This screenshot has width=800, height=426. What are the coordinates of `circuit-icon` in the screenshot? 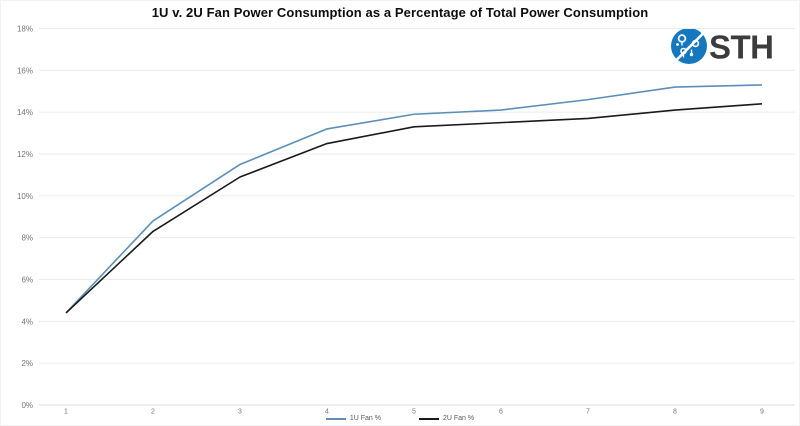 It's located at (689, 46).